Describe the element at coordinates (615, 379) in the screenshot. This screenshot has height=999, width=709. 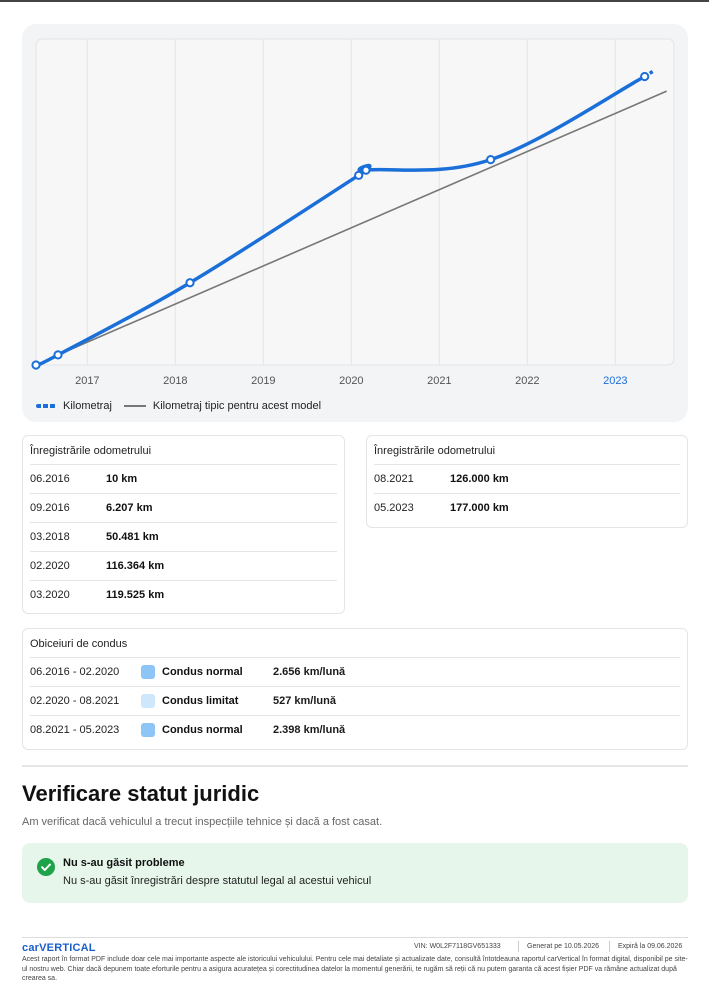
I see `x-tick-label: 2023` at that location.